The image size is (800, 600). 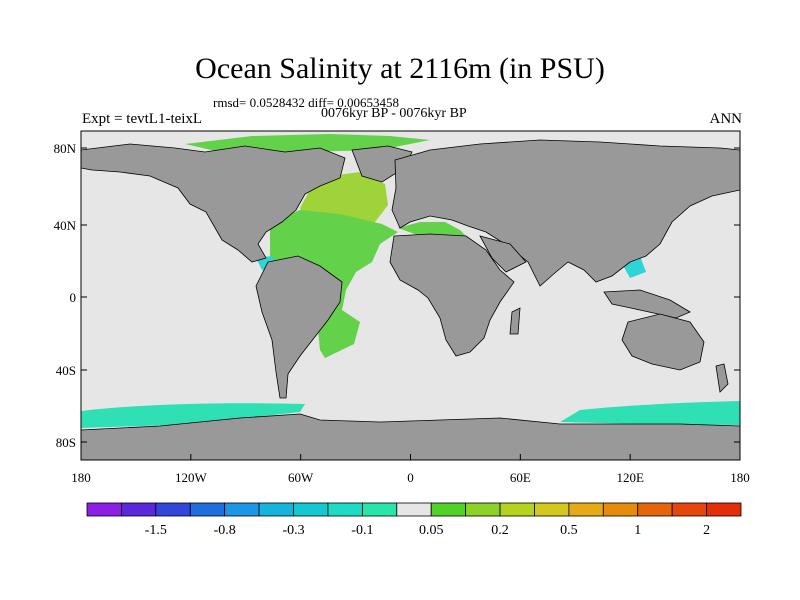 I want to click on south-america, so click(x=299, y=327).